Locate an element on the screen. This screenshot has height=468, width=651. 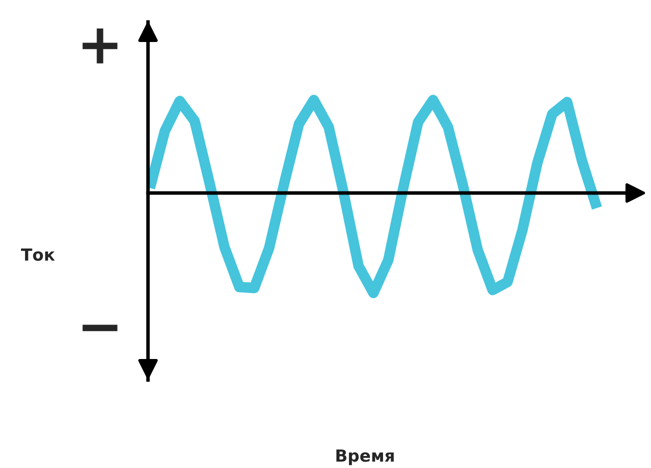
text: Ток is located at coordinates (38, 254).